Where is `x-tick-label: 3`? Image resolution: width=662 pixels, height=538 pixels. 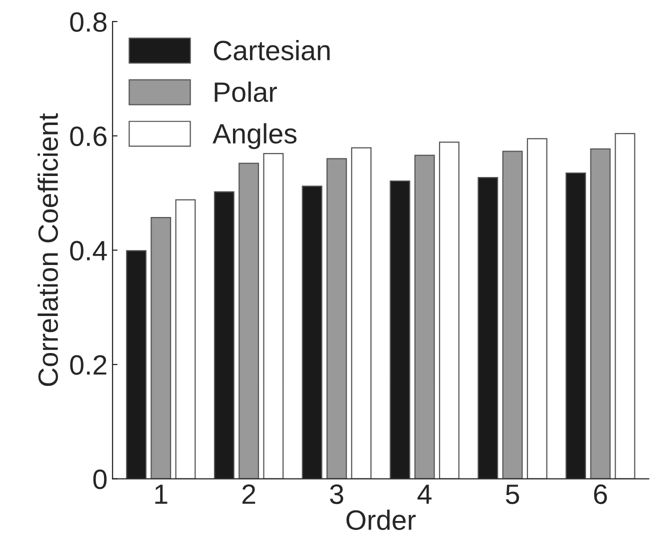 x-tick-label: 3 is located at coordinates (337, 494).